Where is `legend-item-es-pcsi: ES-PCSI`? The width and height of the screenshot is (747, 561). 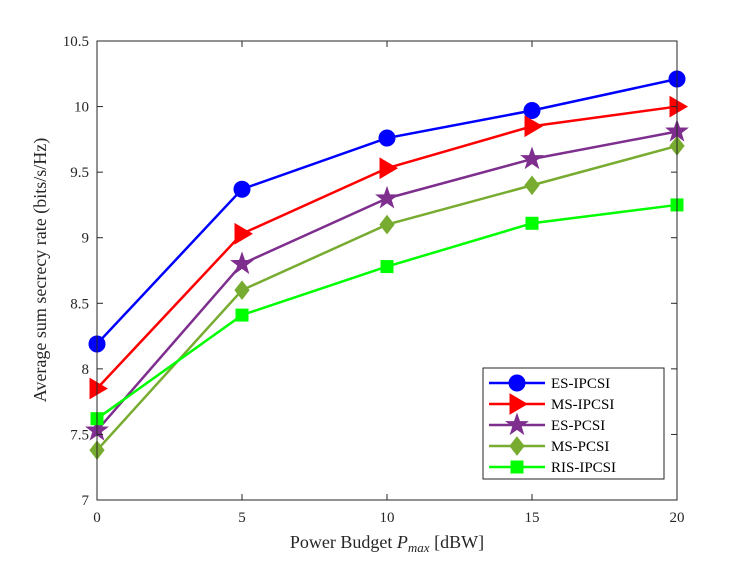
legend-item-es-pcsi: ES-PCSI is located at coordinates (547, 424).